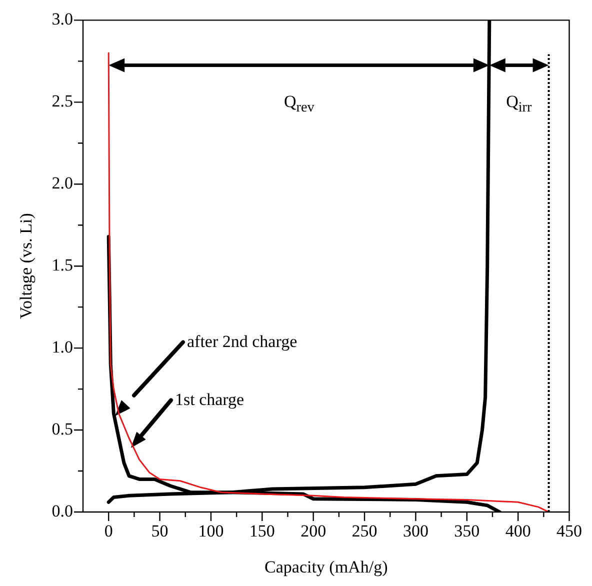 The height and width of the screenshot is (586, 592). I want to click on x-tick-label: 400, so click(518, 531).